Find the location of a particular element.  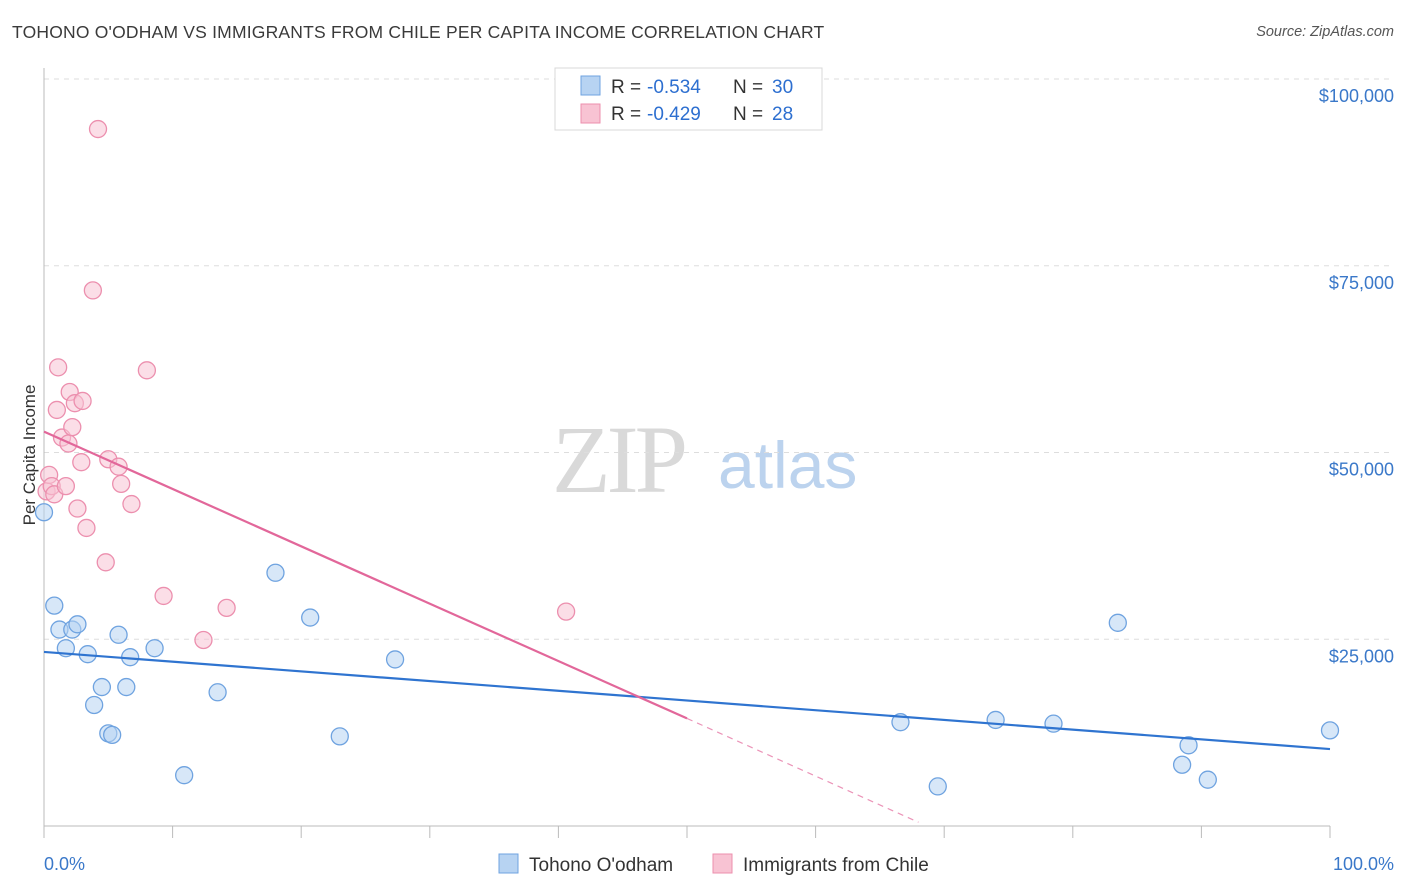

legend-bottom-swatch-tohono is located at coordinates (508, 863).